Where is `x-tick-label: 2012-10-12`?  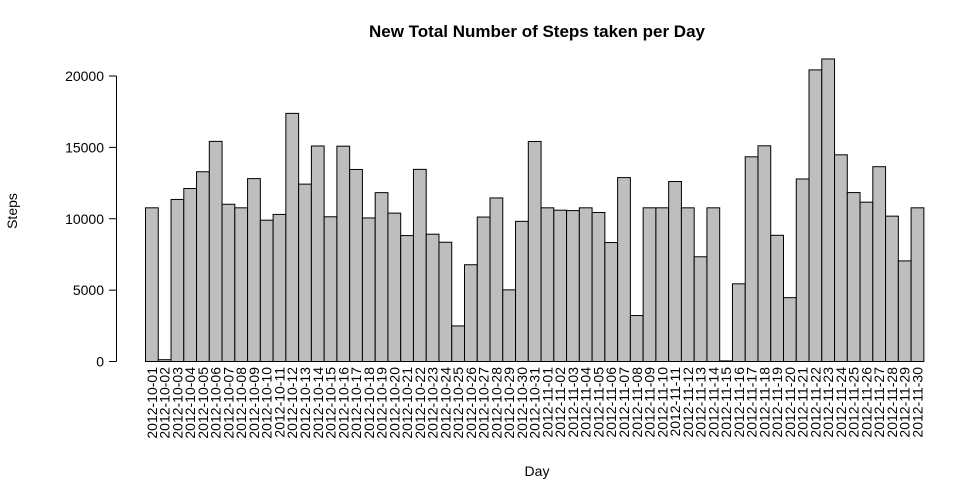 x-tick-label: 2012-10-12 is located at coordinates (292, 403).